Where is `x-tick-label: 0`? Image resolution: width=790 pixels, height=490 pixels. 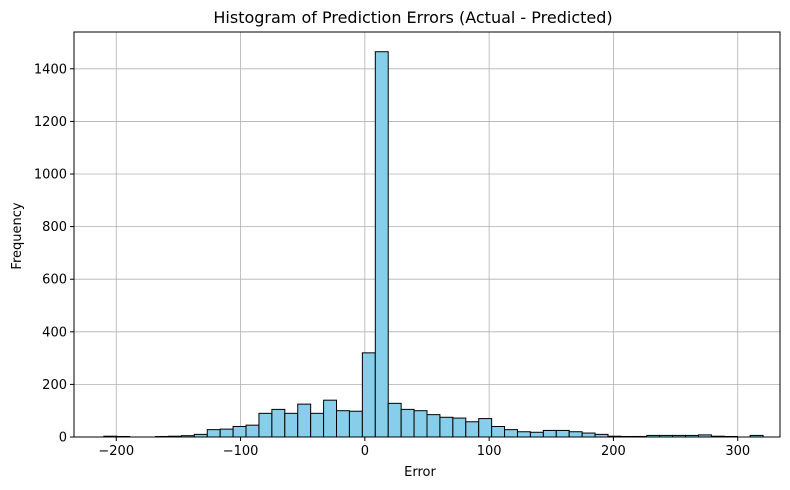
x-tick-label: 0 is located at coordinates (365, 451).